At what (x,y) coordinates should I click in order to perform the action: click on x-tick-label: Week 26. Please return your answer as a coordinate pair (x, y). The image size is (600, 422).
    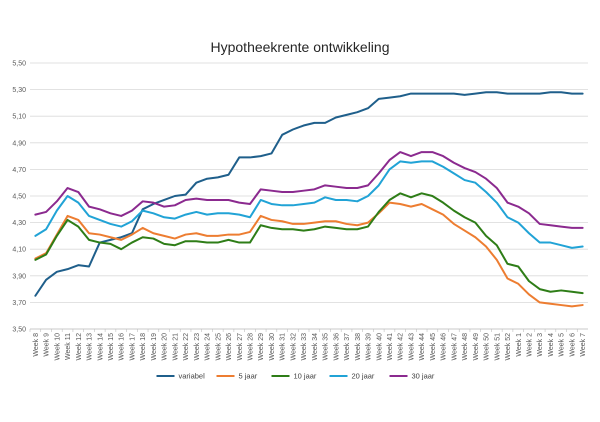
    Looking at the image, I should click on (229, 347).